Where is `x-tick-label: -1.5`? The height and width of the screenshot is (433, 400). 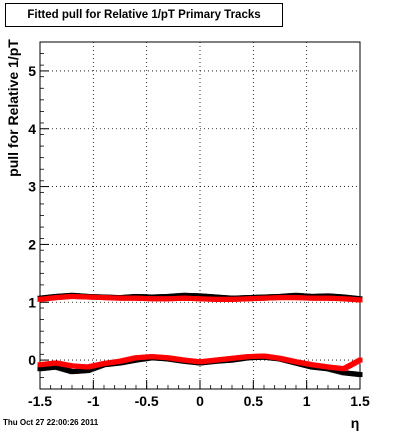
x-tick-label: -1.5 is located at coordinates (40, 401).